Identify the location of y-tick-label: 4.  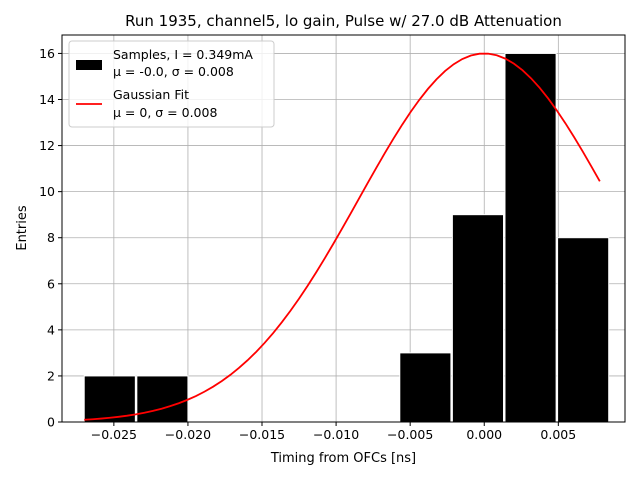
(51, 329).